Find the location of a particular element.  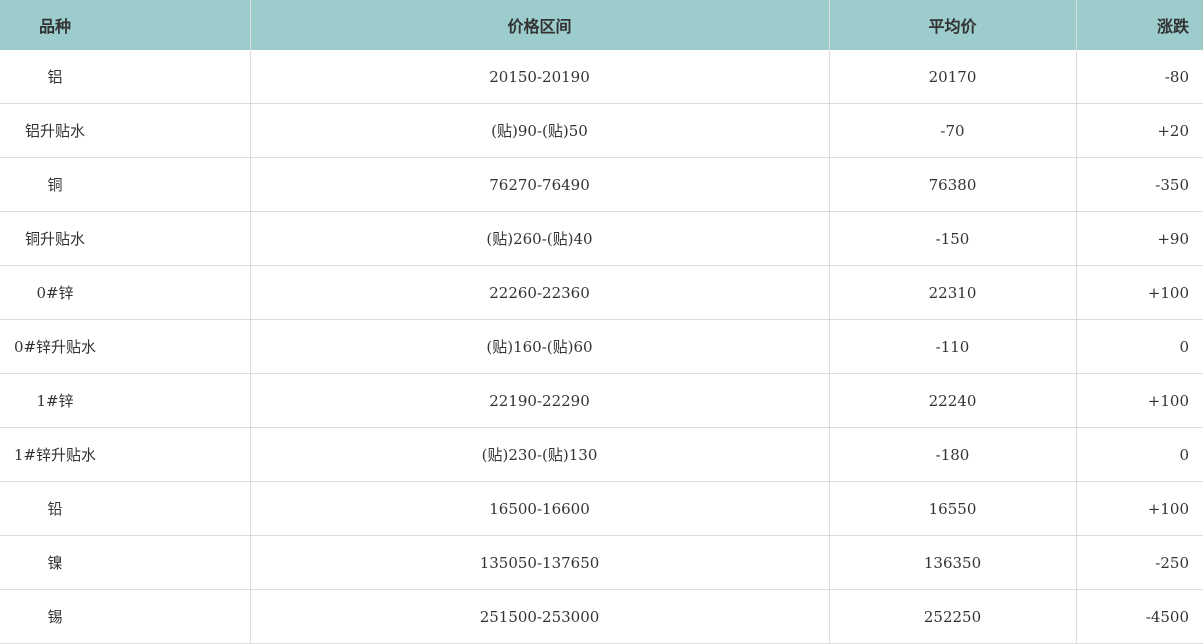

cell-variety: 1#锌升贴水 is located at coordinates (125, 454).